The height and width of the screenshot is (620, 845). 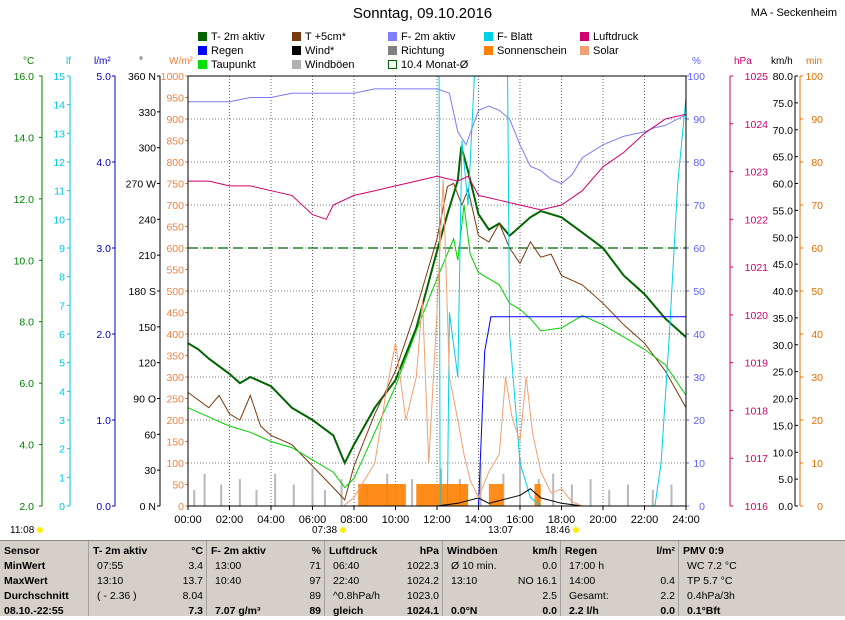 I want to click on legend-item: Richtung, so click(x=416, y=51).